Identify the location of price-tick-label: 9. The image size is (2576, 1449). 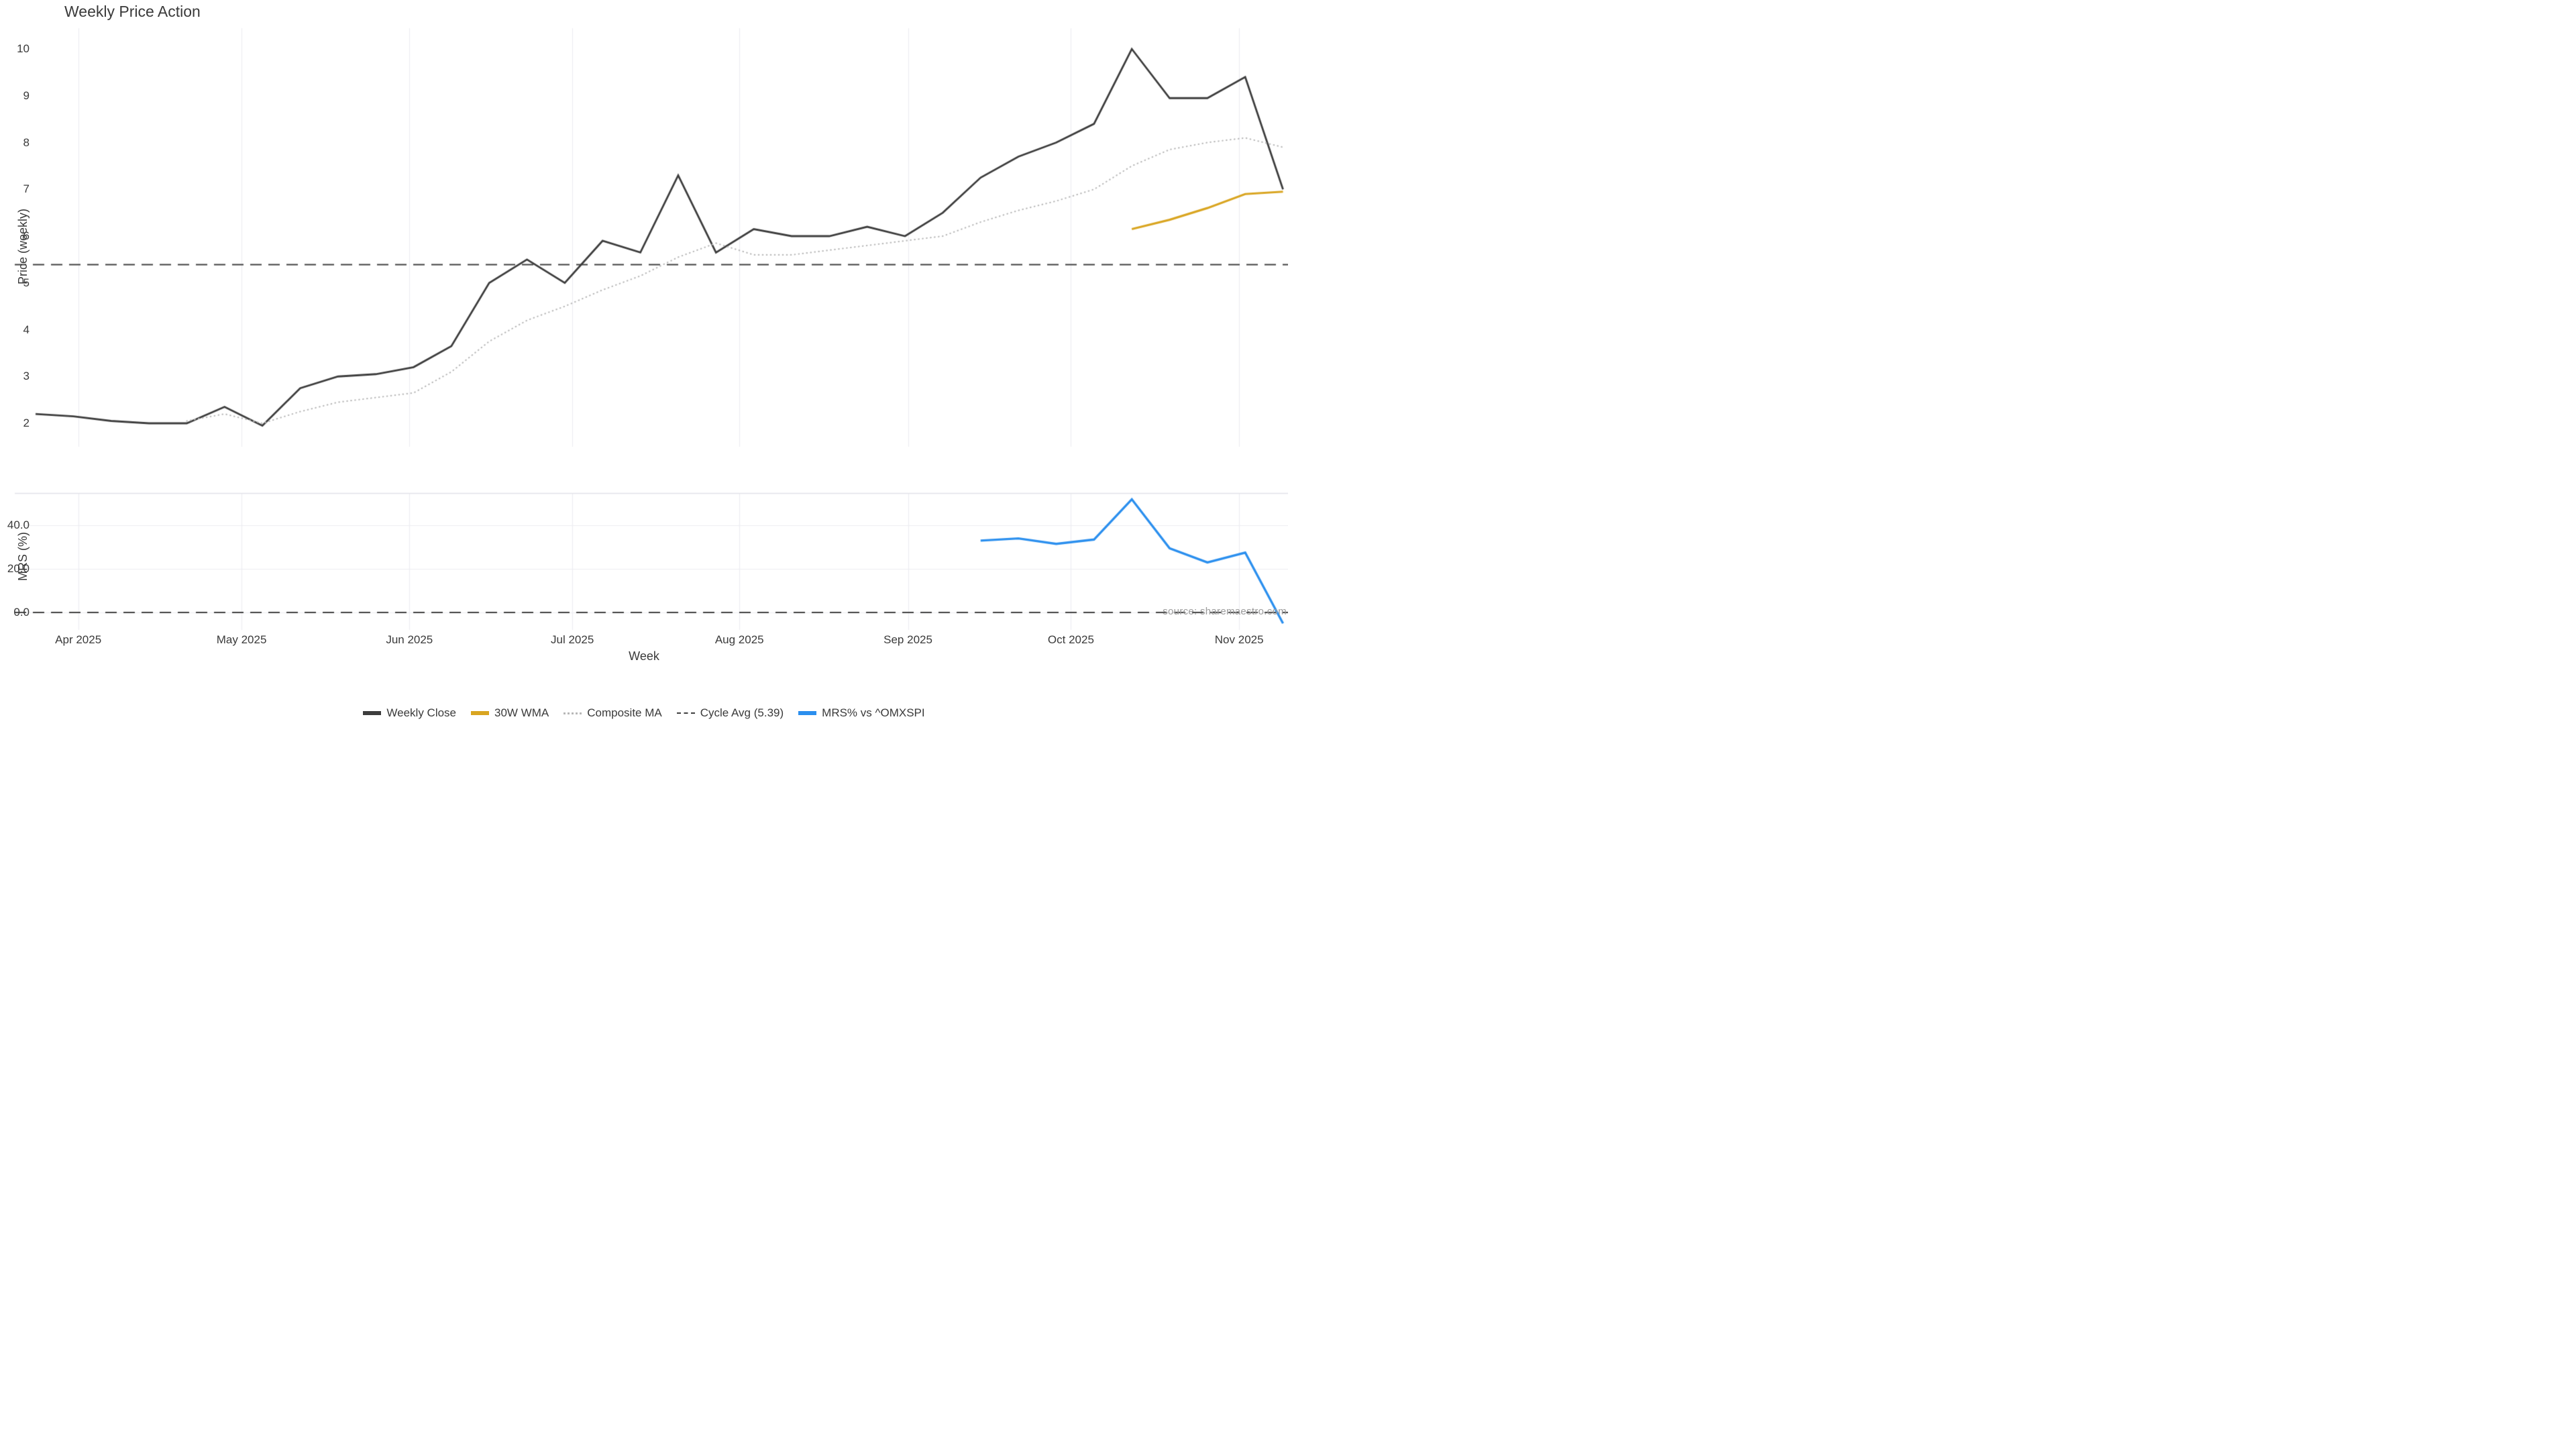
(26, 95).